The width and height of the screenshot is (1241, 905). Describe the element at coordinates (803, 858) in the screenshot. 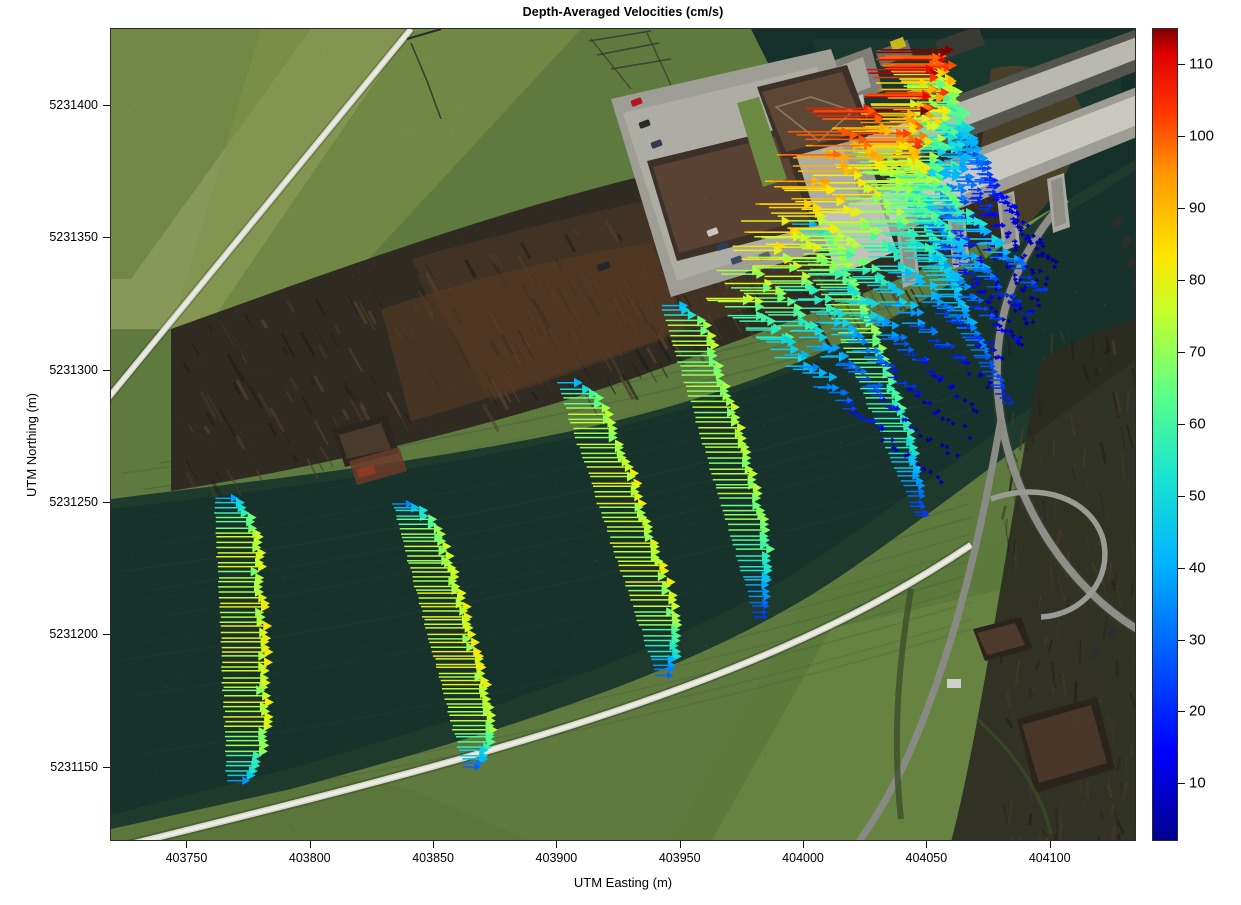

I see `x-tick-label: 404000` at that location.